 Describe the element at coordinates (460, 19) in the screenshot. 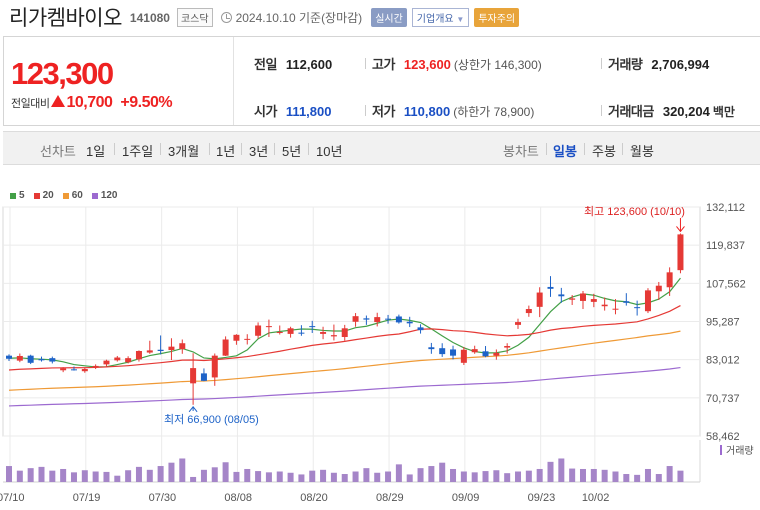

I see `chevron-down-icon: ▼` at that location.